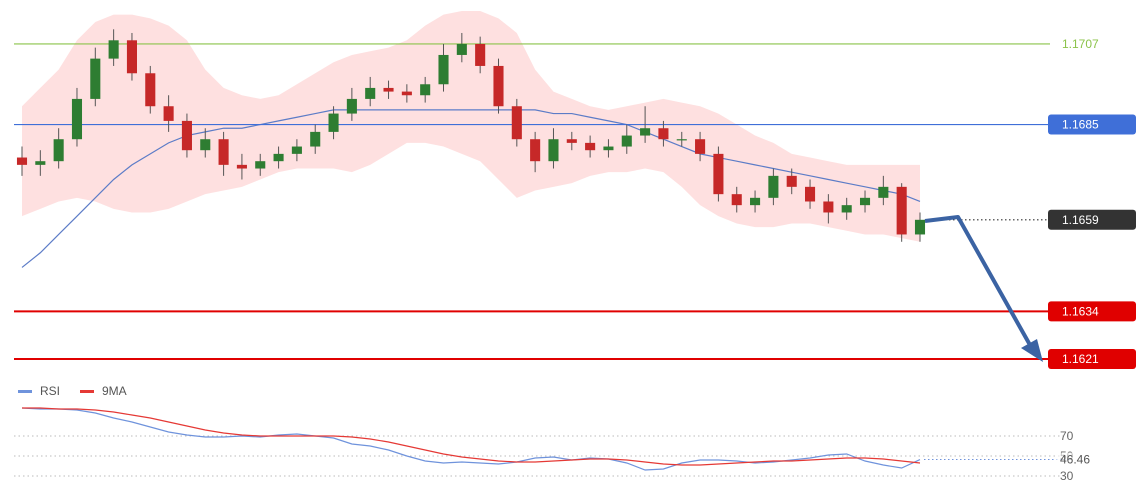 Image resolution: width=1140 pixels, height=500 pixels. What do you see at coordinates (1080, 220) in the screenshot?
I see `price-label: 1.1659` at bounding box center [1080, 220].